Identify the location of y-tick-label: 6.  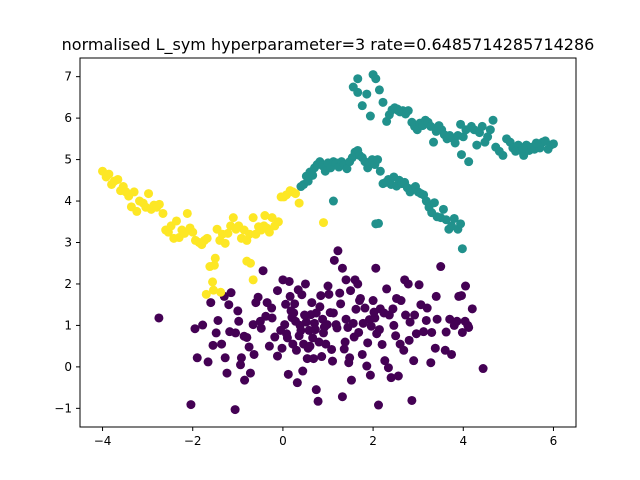
(68, 118).